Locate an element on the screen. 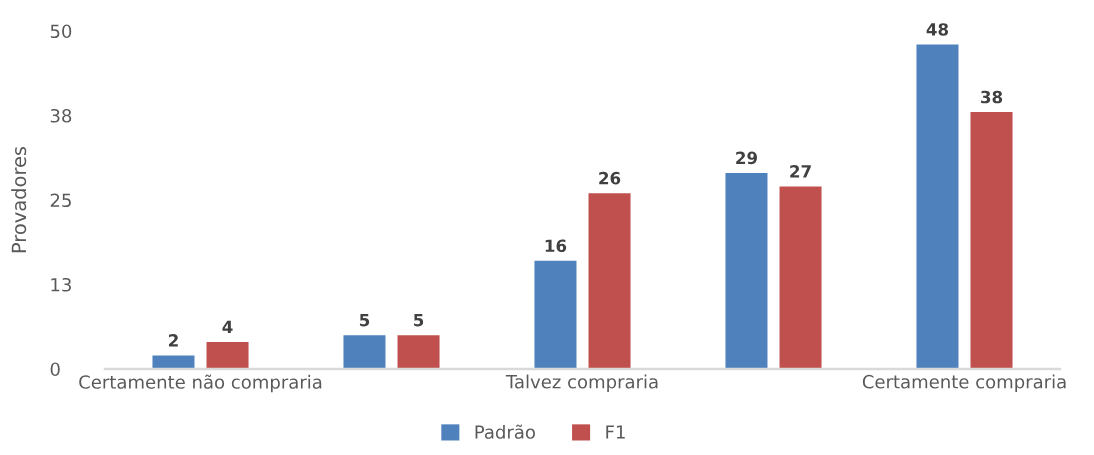  x-tick-label: Certamente compraria is located at coordinates (964, 383).